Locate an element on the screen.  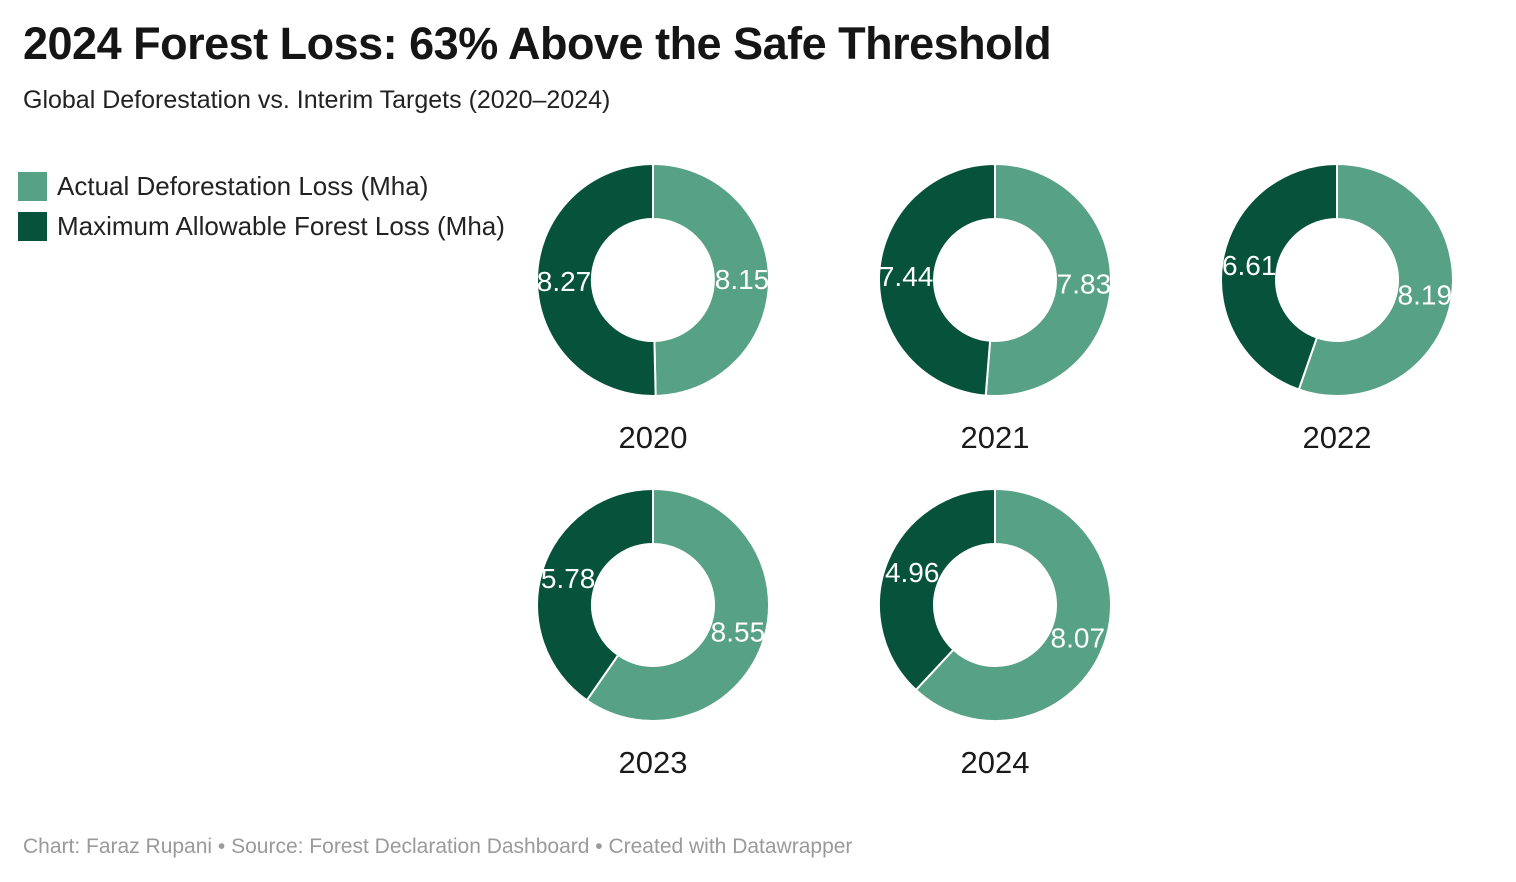
slice-value-label-actual-2023: 8.55 is located at coordinates (738, 631).